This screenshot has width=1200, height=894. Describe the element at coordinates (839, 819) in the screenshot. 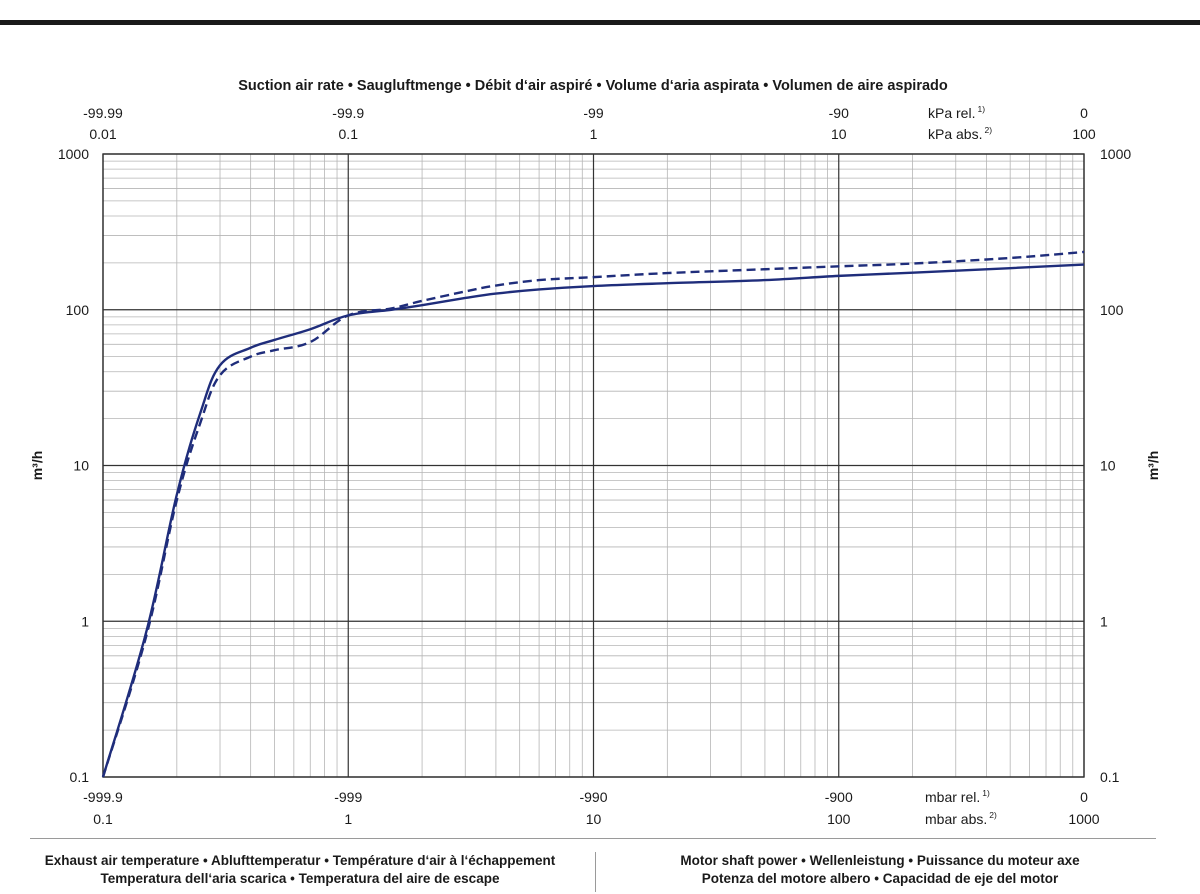

I see `bottom-abs-tick-label: 100` at that location.